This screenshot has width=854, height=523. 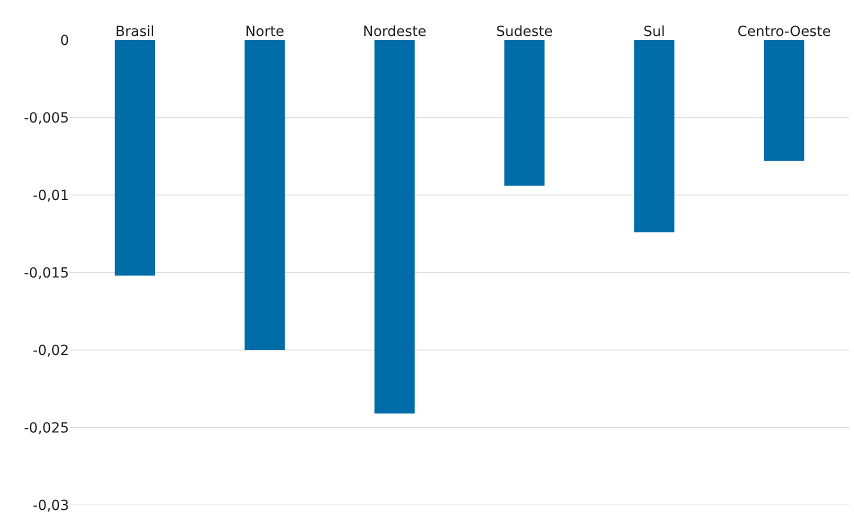 I want to click on y-tick-label: 0, so click(x=64, y=40).